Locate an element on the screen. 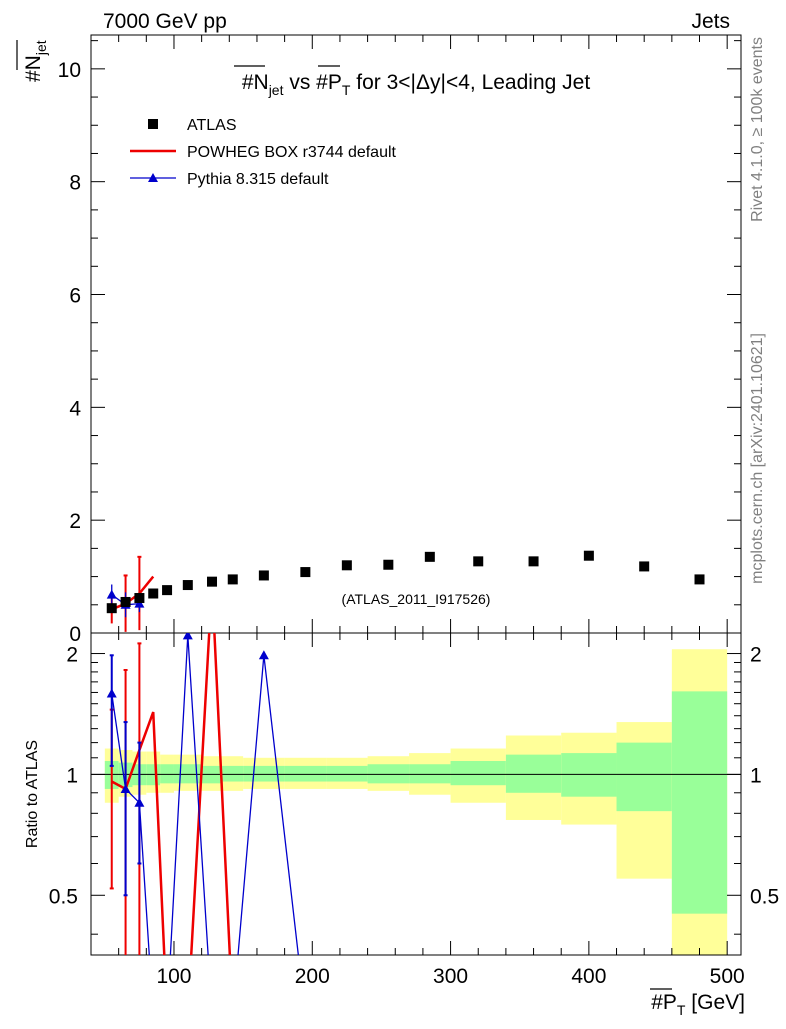  ratio-y-tick-label-right: 2 is located at coordinates (756, 655).